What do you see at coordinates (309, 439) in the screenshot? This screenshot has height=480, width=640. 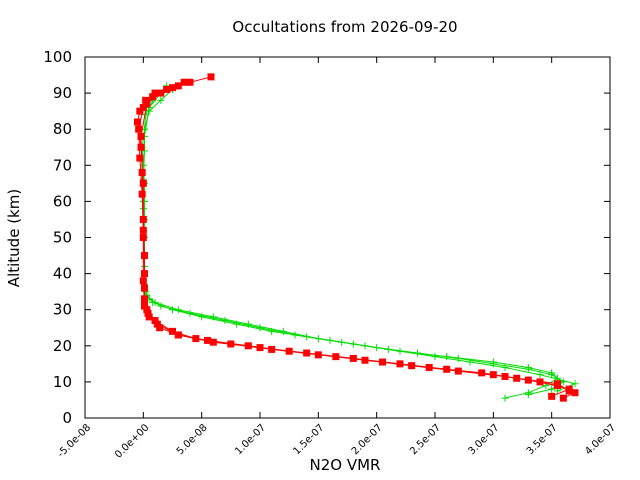 I see `x-tick-label: 1.5e-07` at bounding box center [309, 439].